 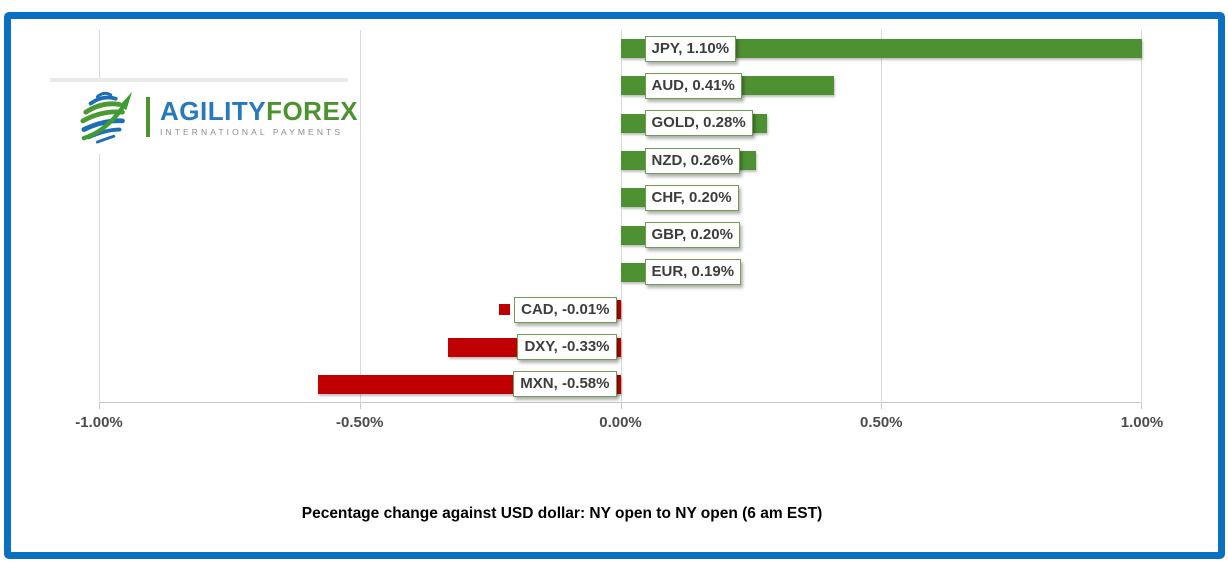 I want to click on bar-row: DXY, -0.33%, so click(x=620, y=346).